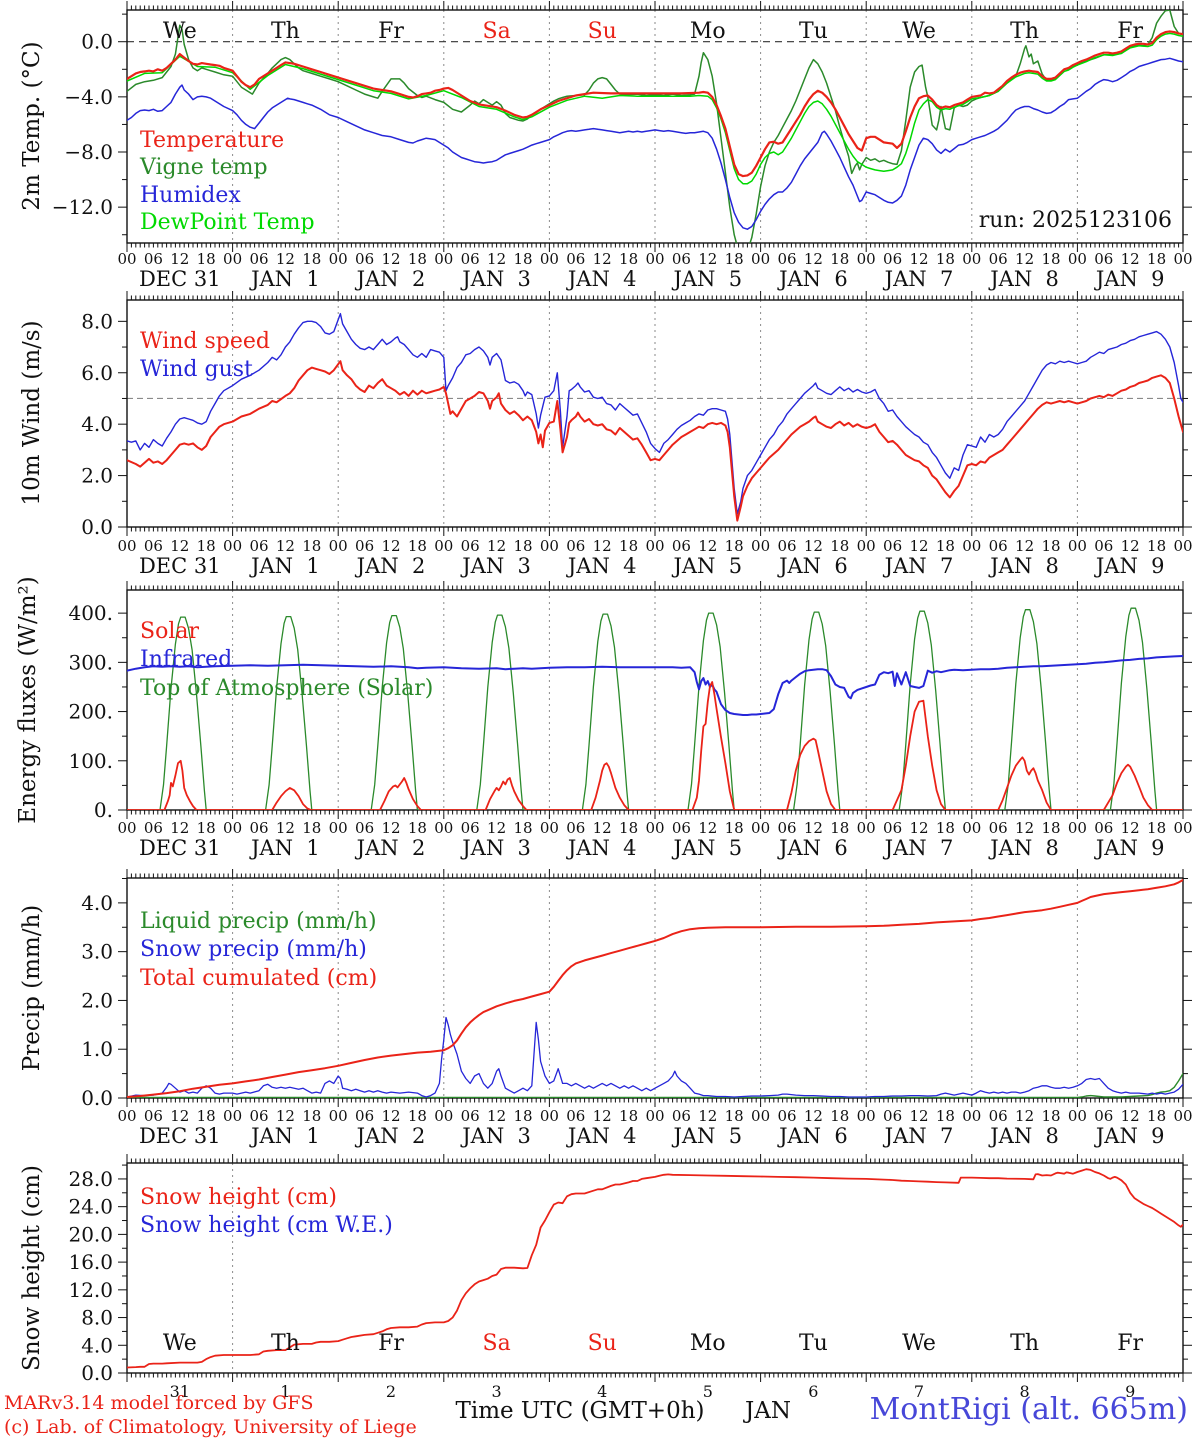 The image size is (1194, 1440). I want to click on svg-text: 24.0, so click(90, 1207).